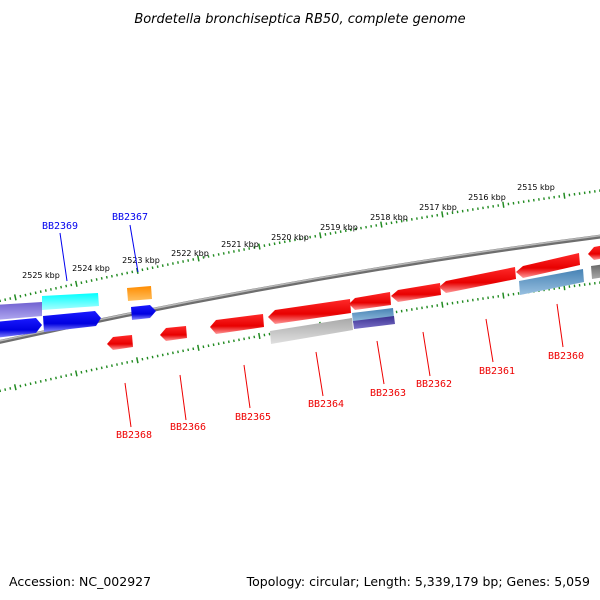 This screenshot has width=600, height=600. I want to click on ruler-label: 2519 kbp, so click(339, 227).